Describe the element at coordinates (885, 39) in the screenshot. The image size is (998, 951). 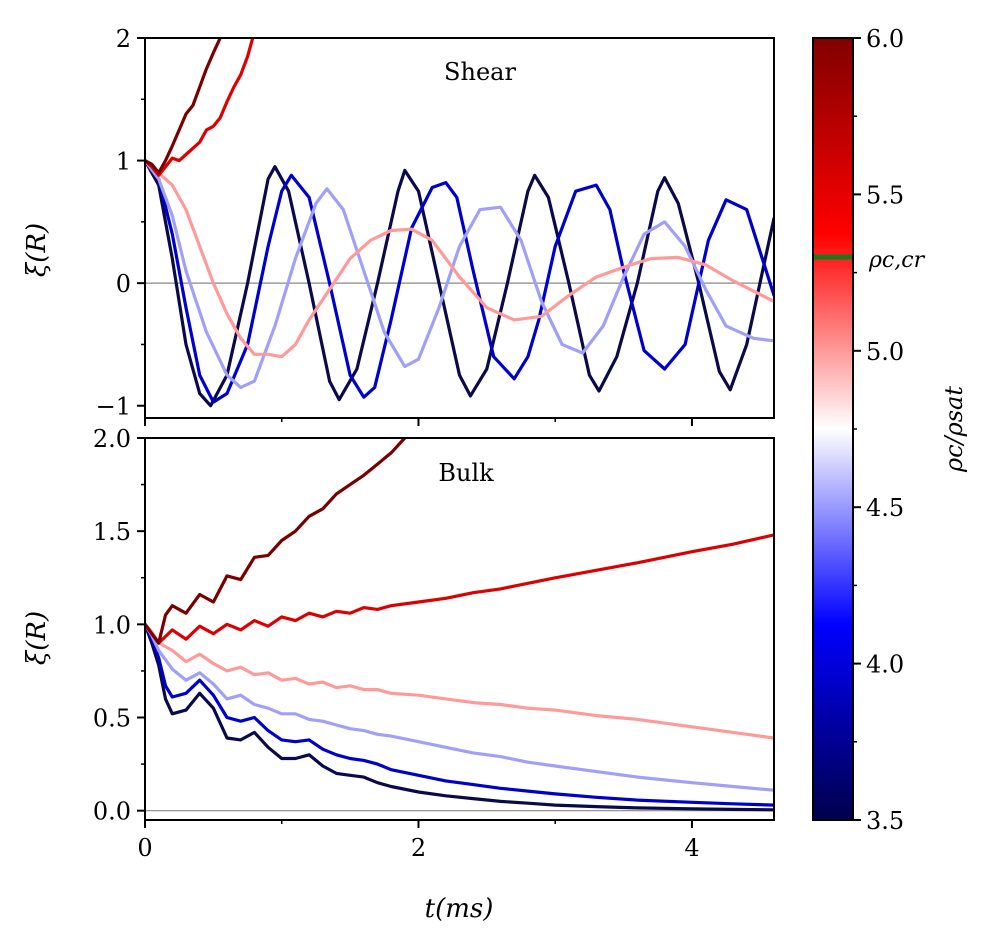
I see `colorbar-tick-label: 6.0` at that location.